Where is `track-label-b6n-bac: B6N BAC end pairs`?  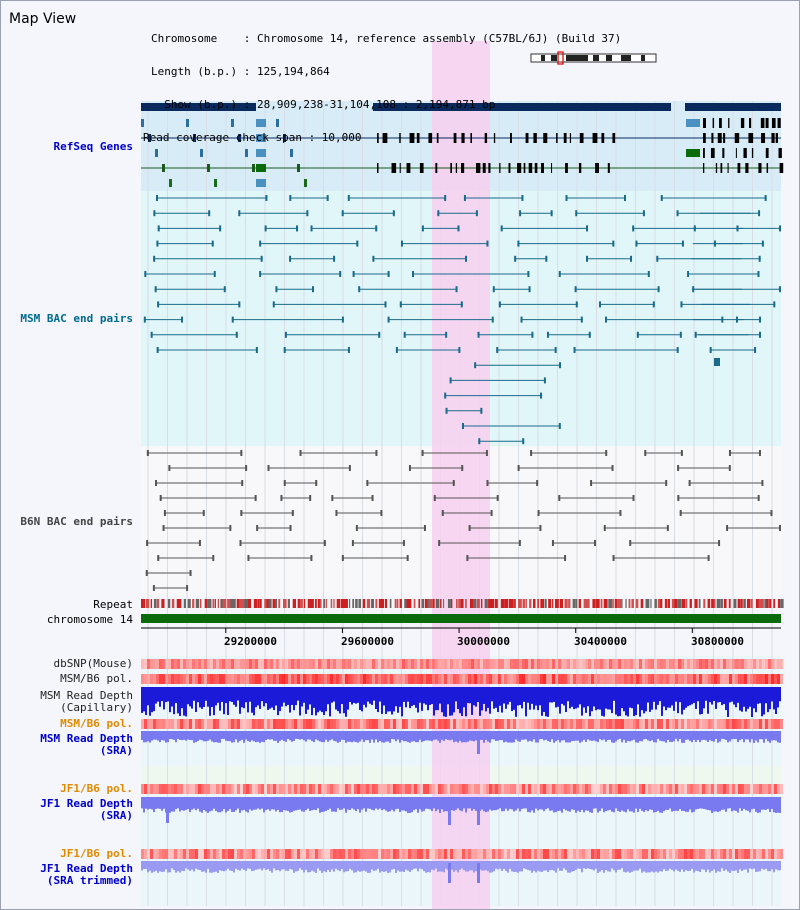 track-label-b6n-bac: B6N BAC end pairs is located at coordinates (76, 521).